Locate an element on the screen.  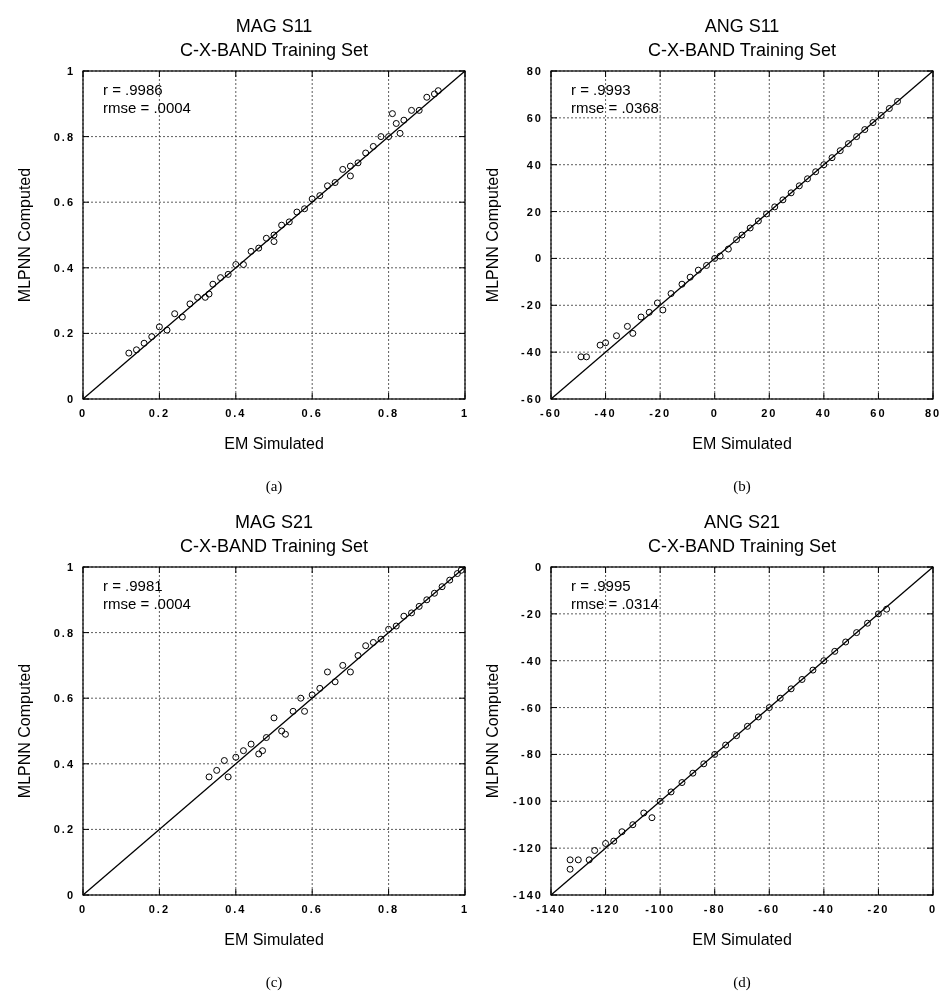
x-tick-label: 0.6 is located at coordinates (312, 909).